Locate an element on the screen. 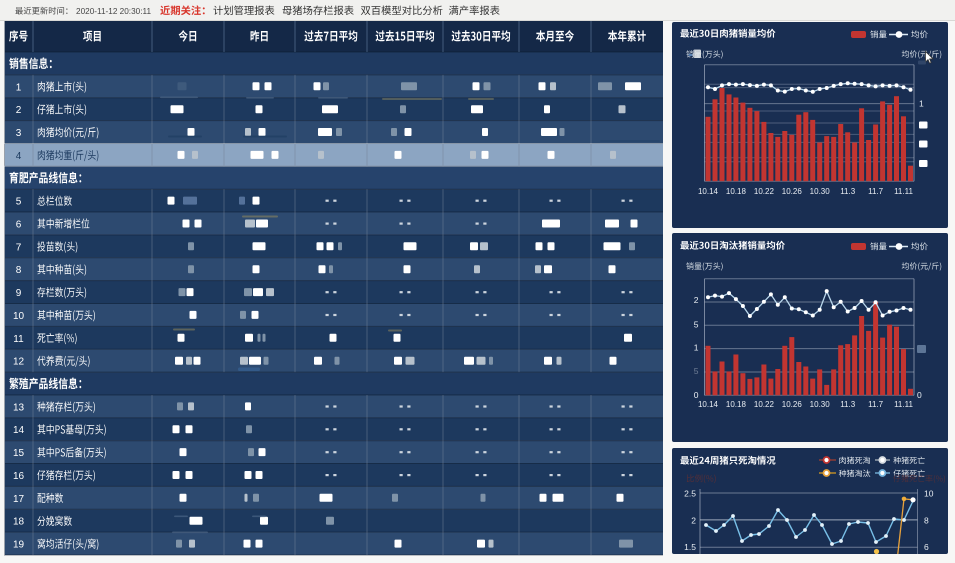 The width and height of the screenshot is (955, 563). svg-text: 18 is located at coordinates (19, 522).